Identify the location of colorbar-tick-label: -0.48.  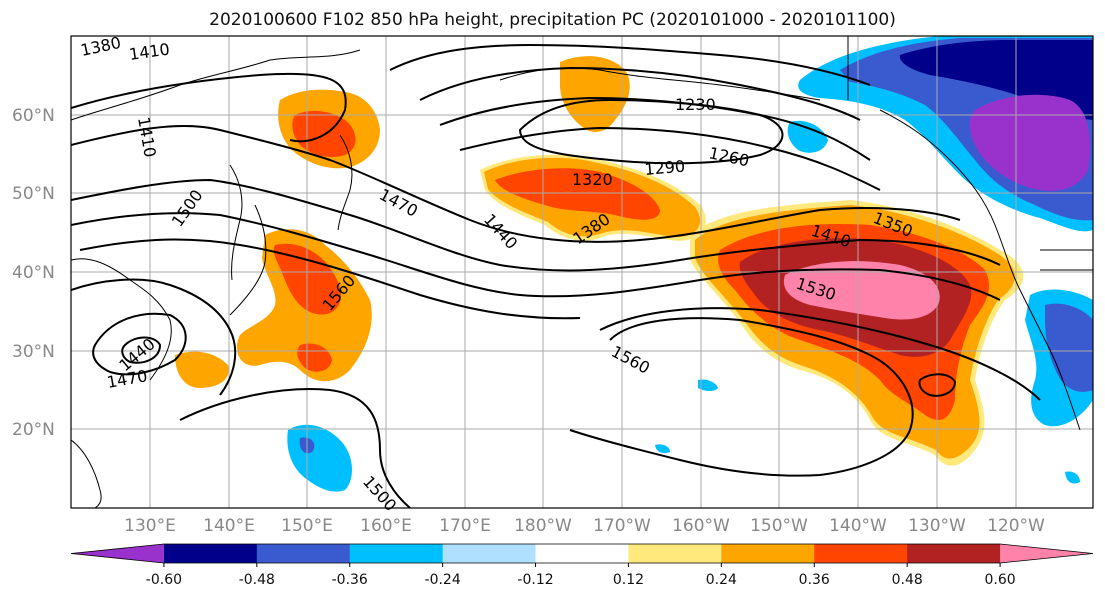
(257, 580).